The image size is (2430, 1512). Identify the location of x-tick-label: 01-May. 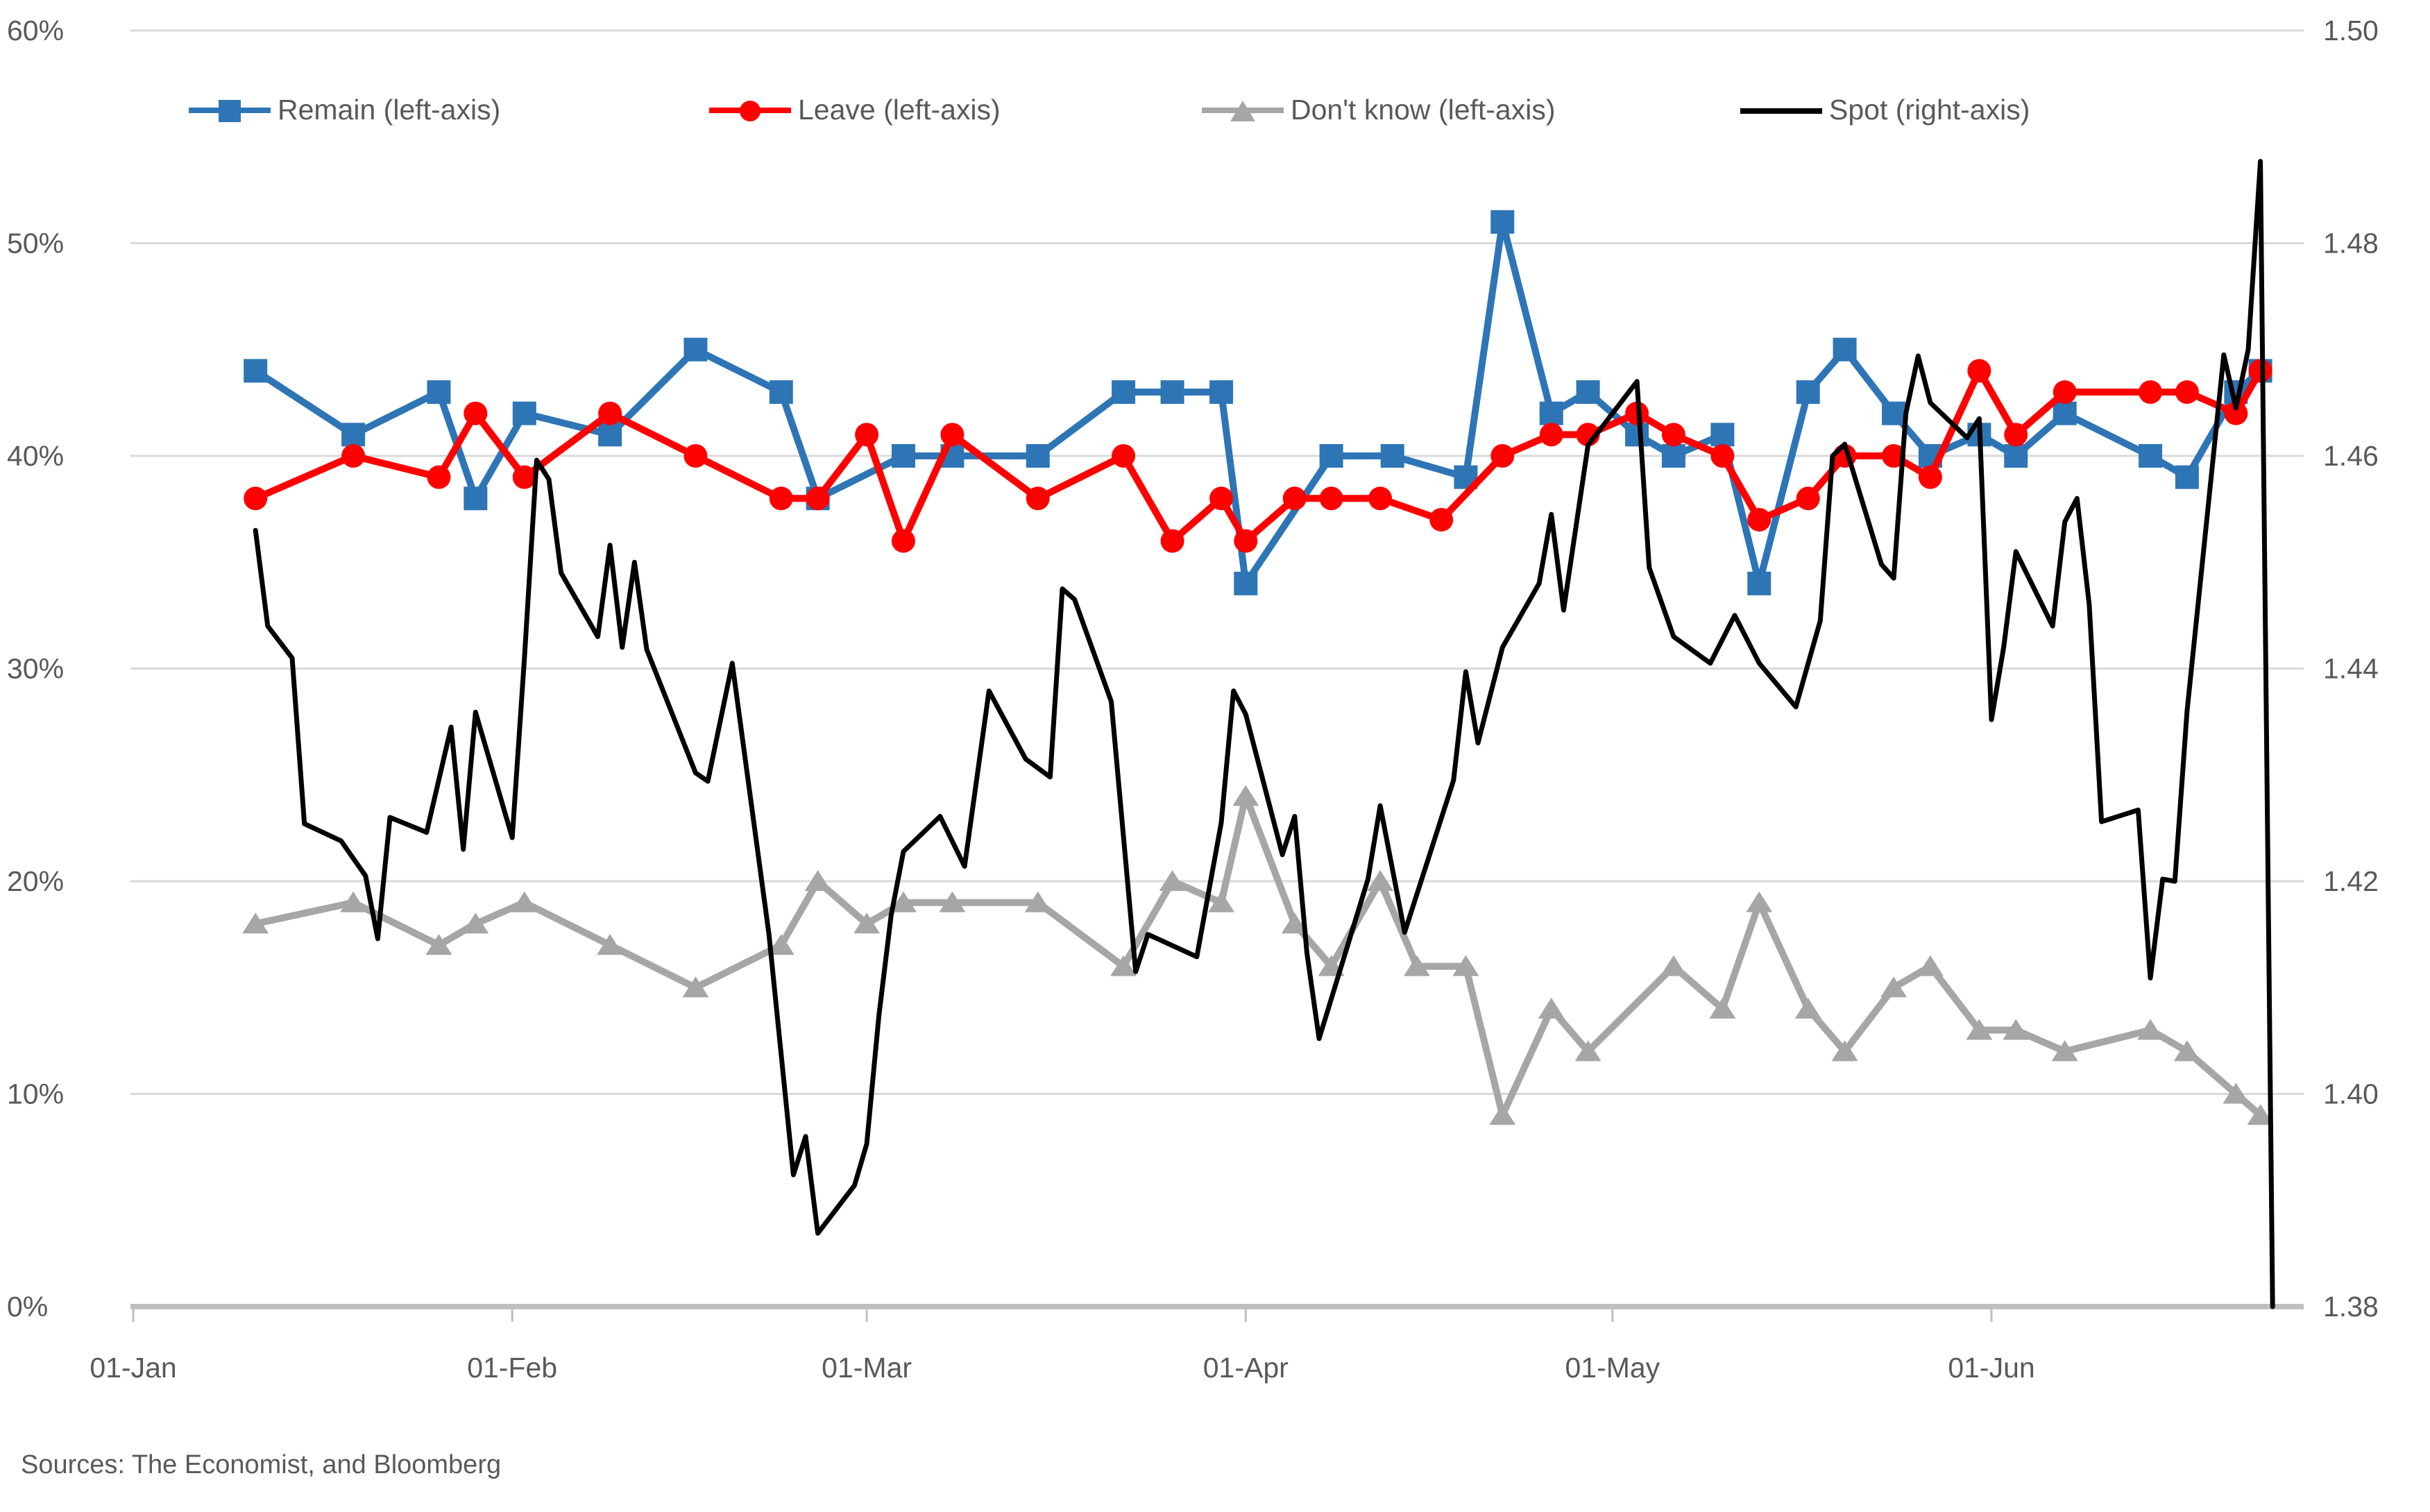
(1612, 1368).